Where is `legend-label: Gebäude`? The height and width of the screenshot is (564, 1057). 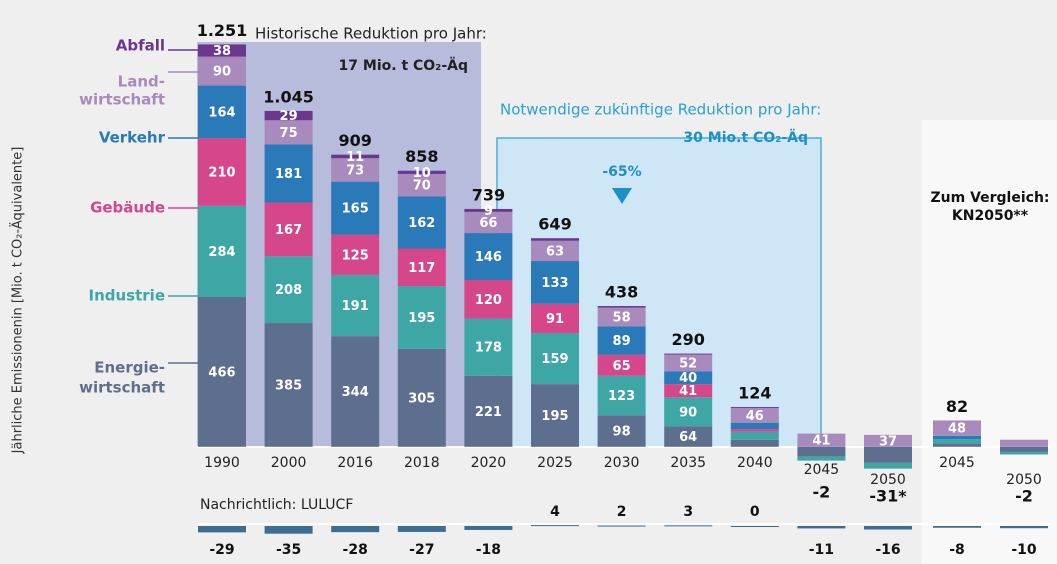
legend-label: Gebäude is located at coordinates (127, 208).